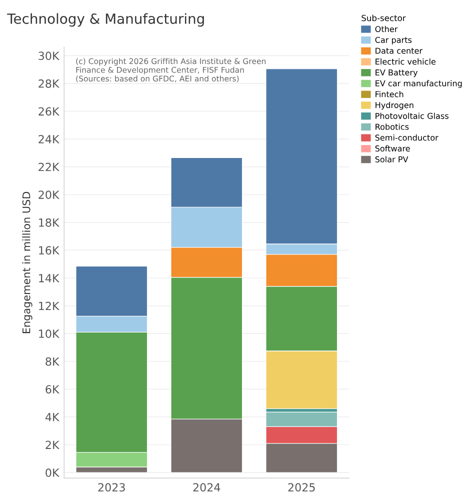 The image size is (475, 498). What do you see at coordinates (49, 250) in the screenshot?
I see `y-tick-label: 16K` at bounding box center [49, 250].